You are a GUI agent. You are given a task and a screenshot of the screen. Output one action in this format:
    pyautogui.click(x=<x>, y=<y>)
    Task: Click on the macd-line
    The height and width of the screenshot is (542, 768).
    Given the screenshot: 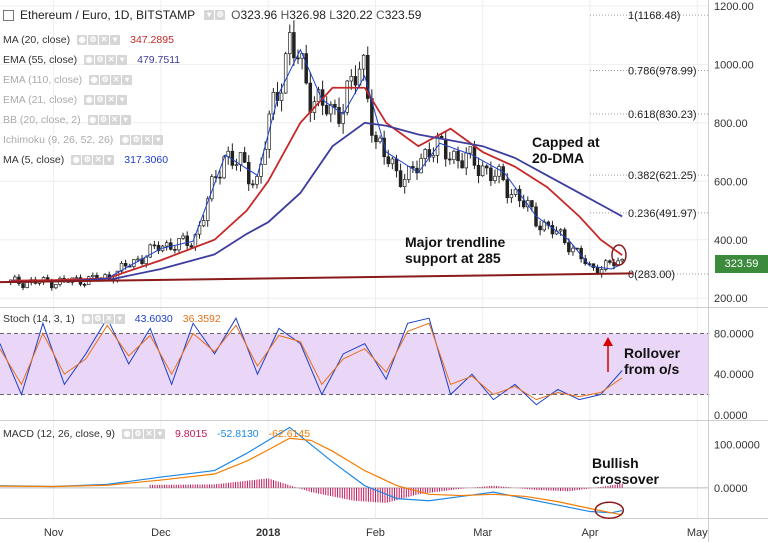 What is the action you would take?
    pyautogui.click(x=311, y=470)
    